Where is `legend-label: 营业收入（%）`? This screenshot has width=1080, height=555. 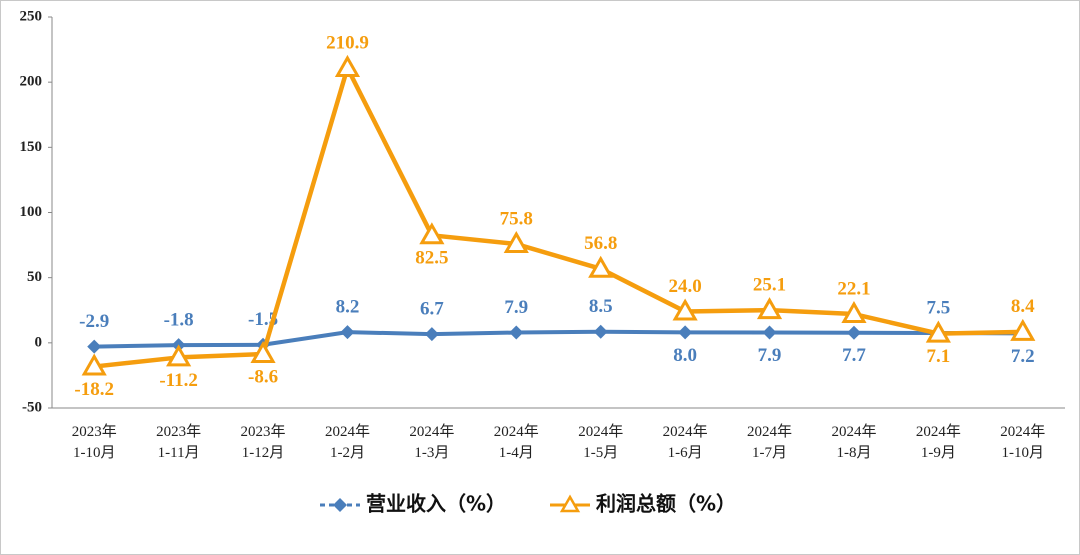
legend-label: 营业收入（%） is located at coordinates (436, 504).